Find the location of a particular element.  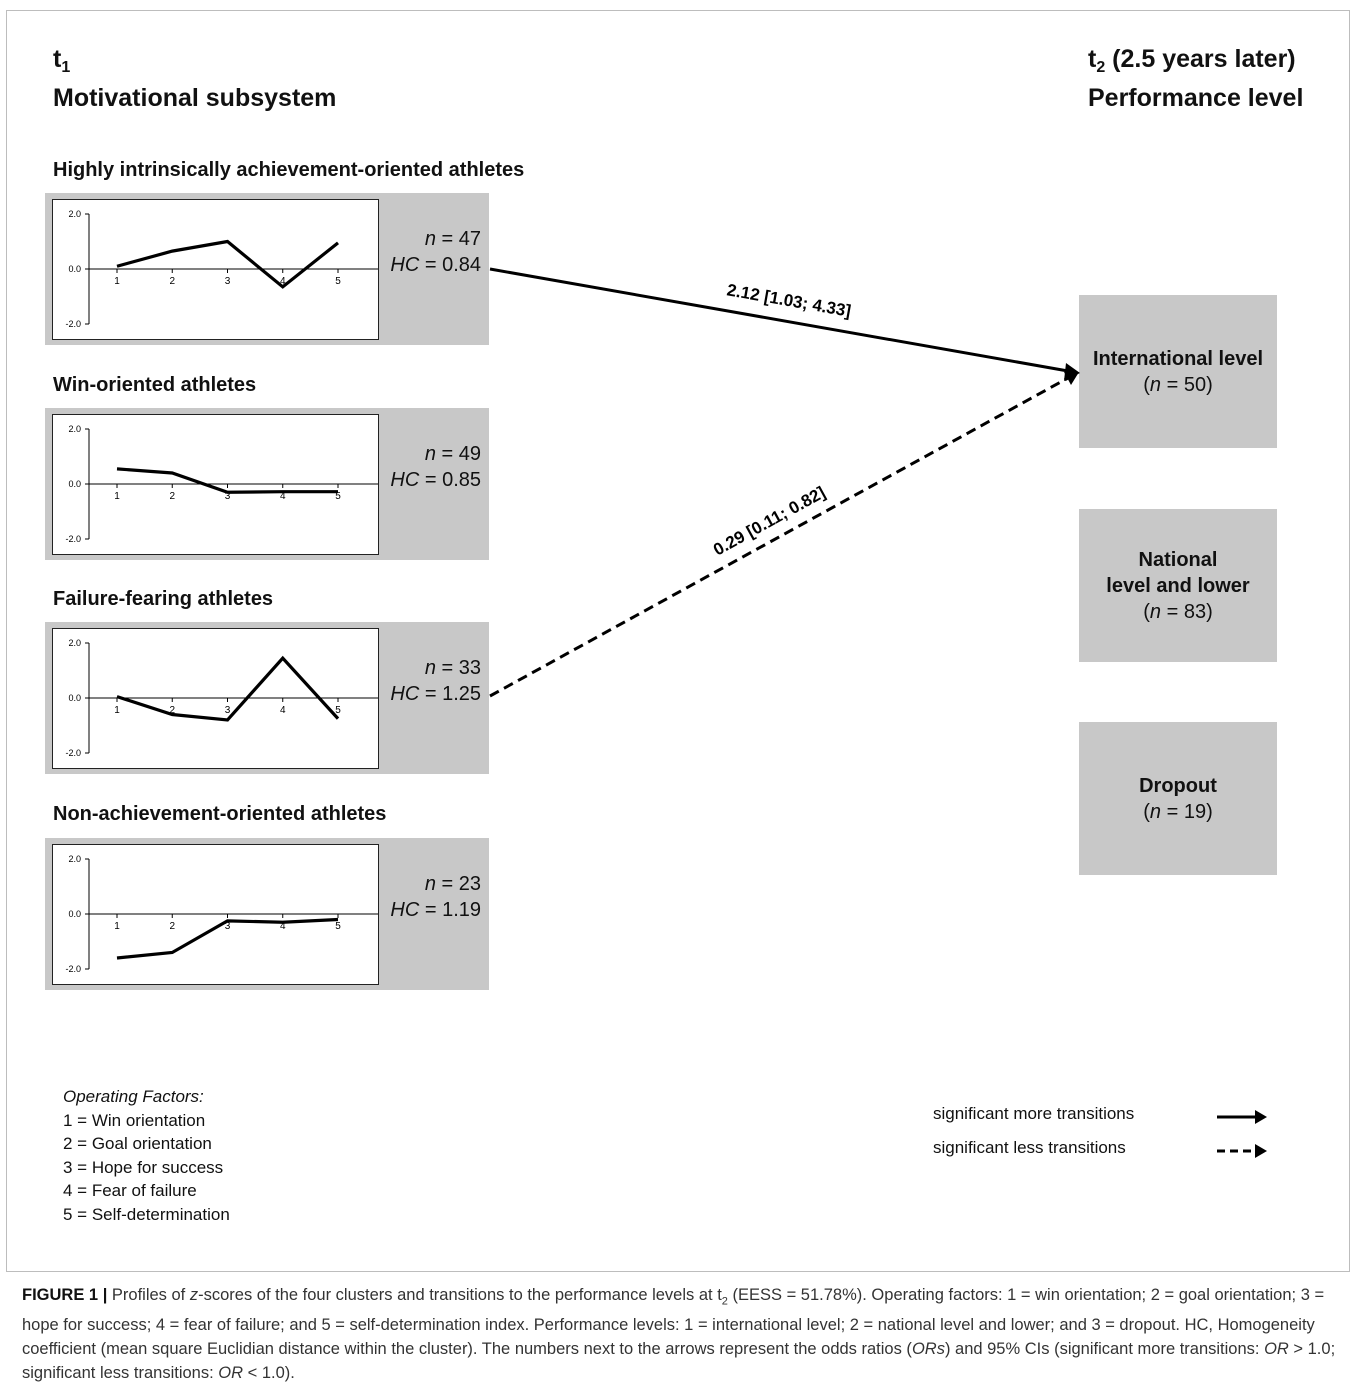

solid-arrow-icon is located at coordinates (1244, 1116).